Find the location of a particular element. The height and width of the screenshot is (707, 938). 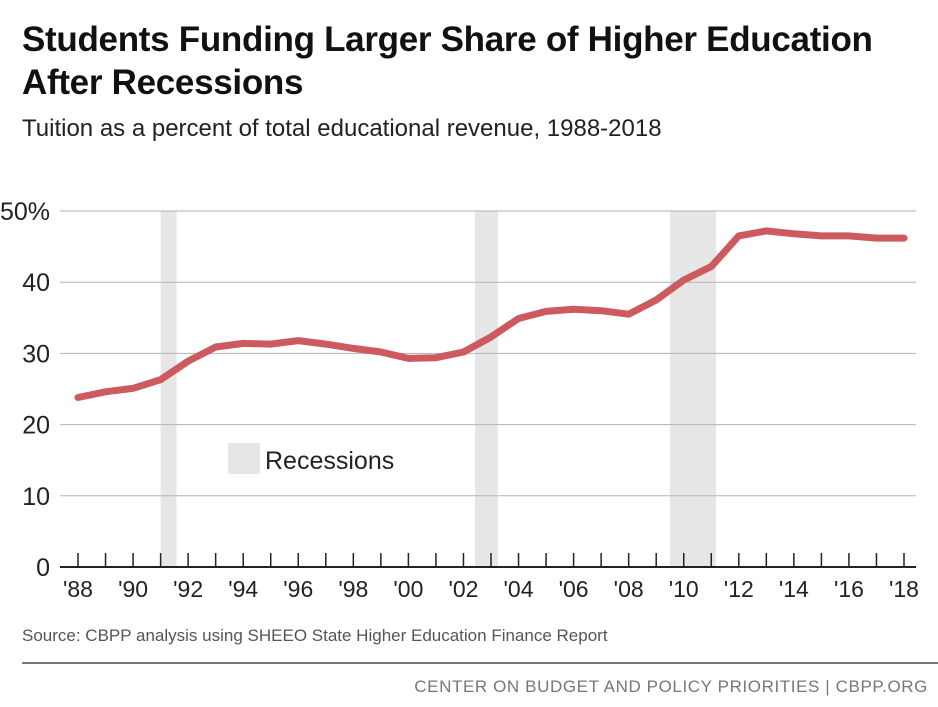

y-axis-tick-labels: 0 10 20 30 40 50% is located at coordinates (25, 390).